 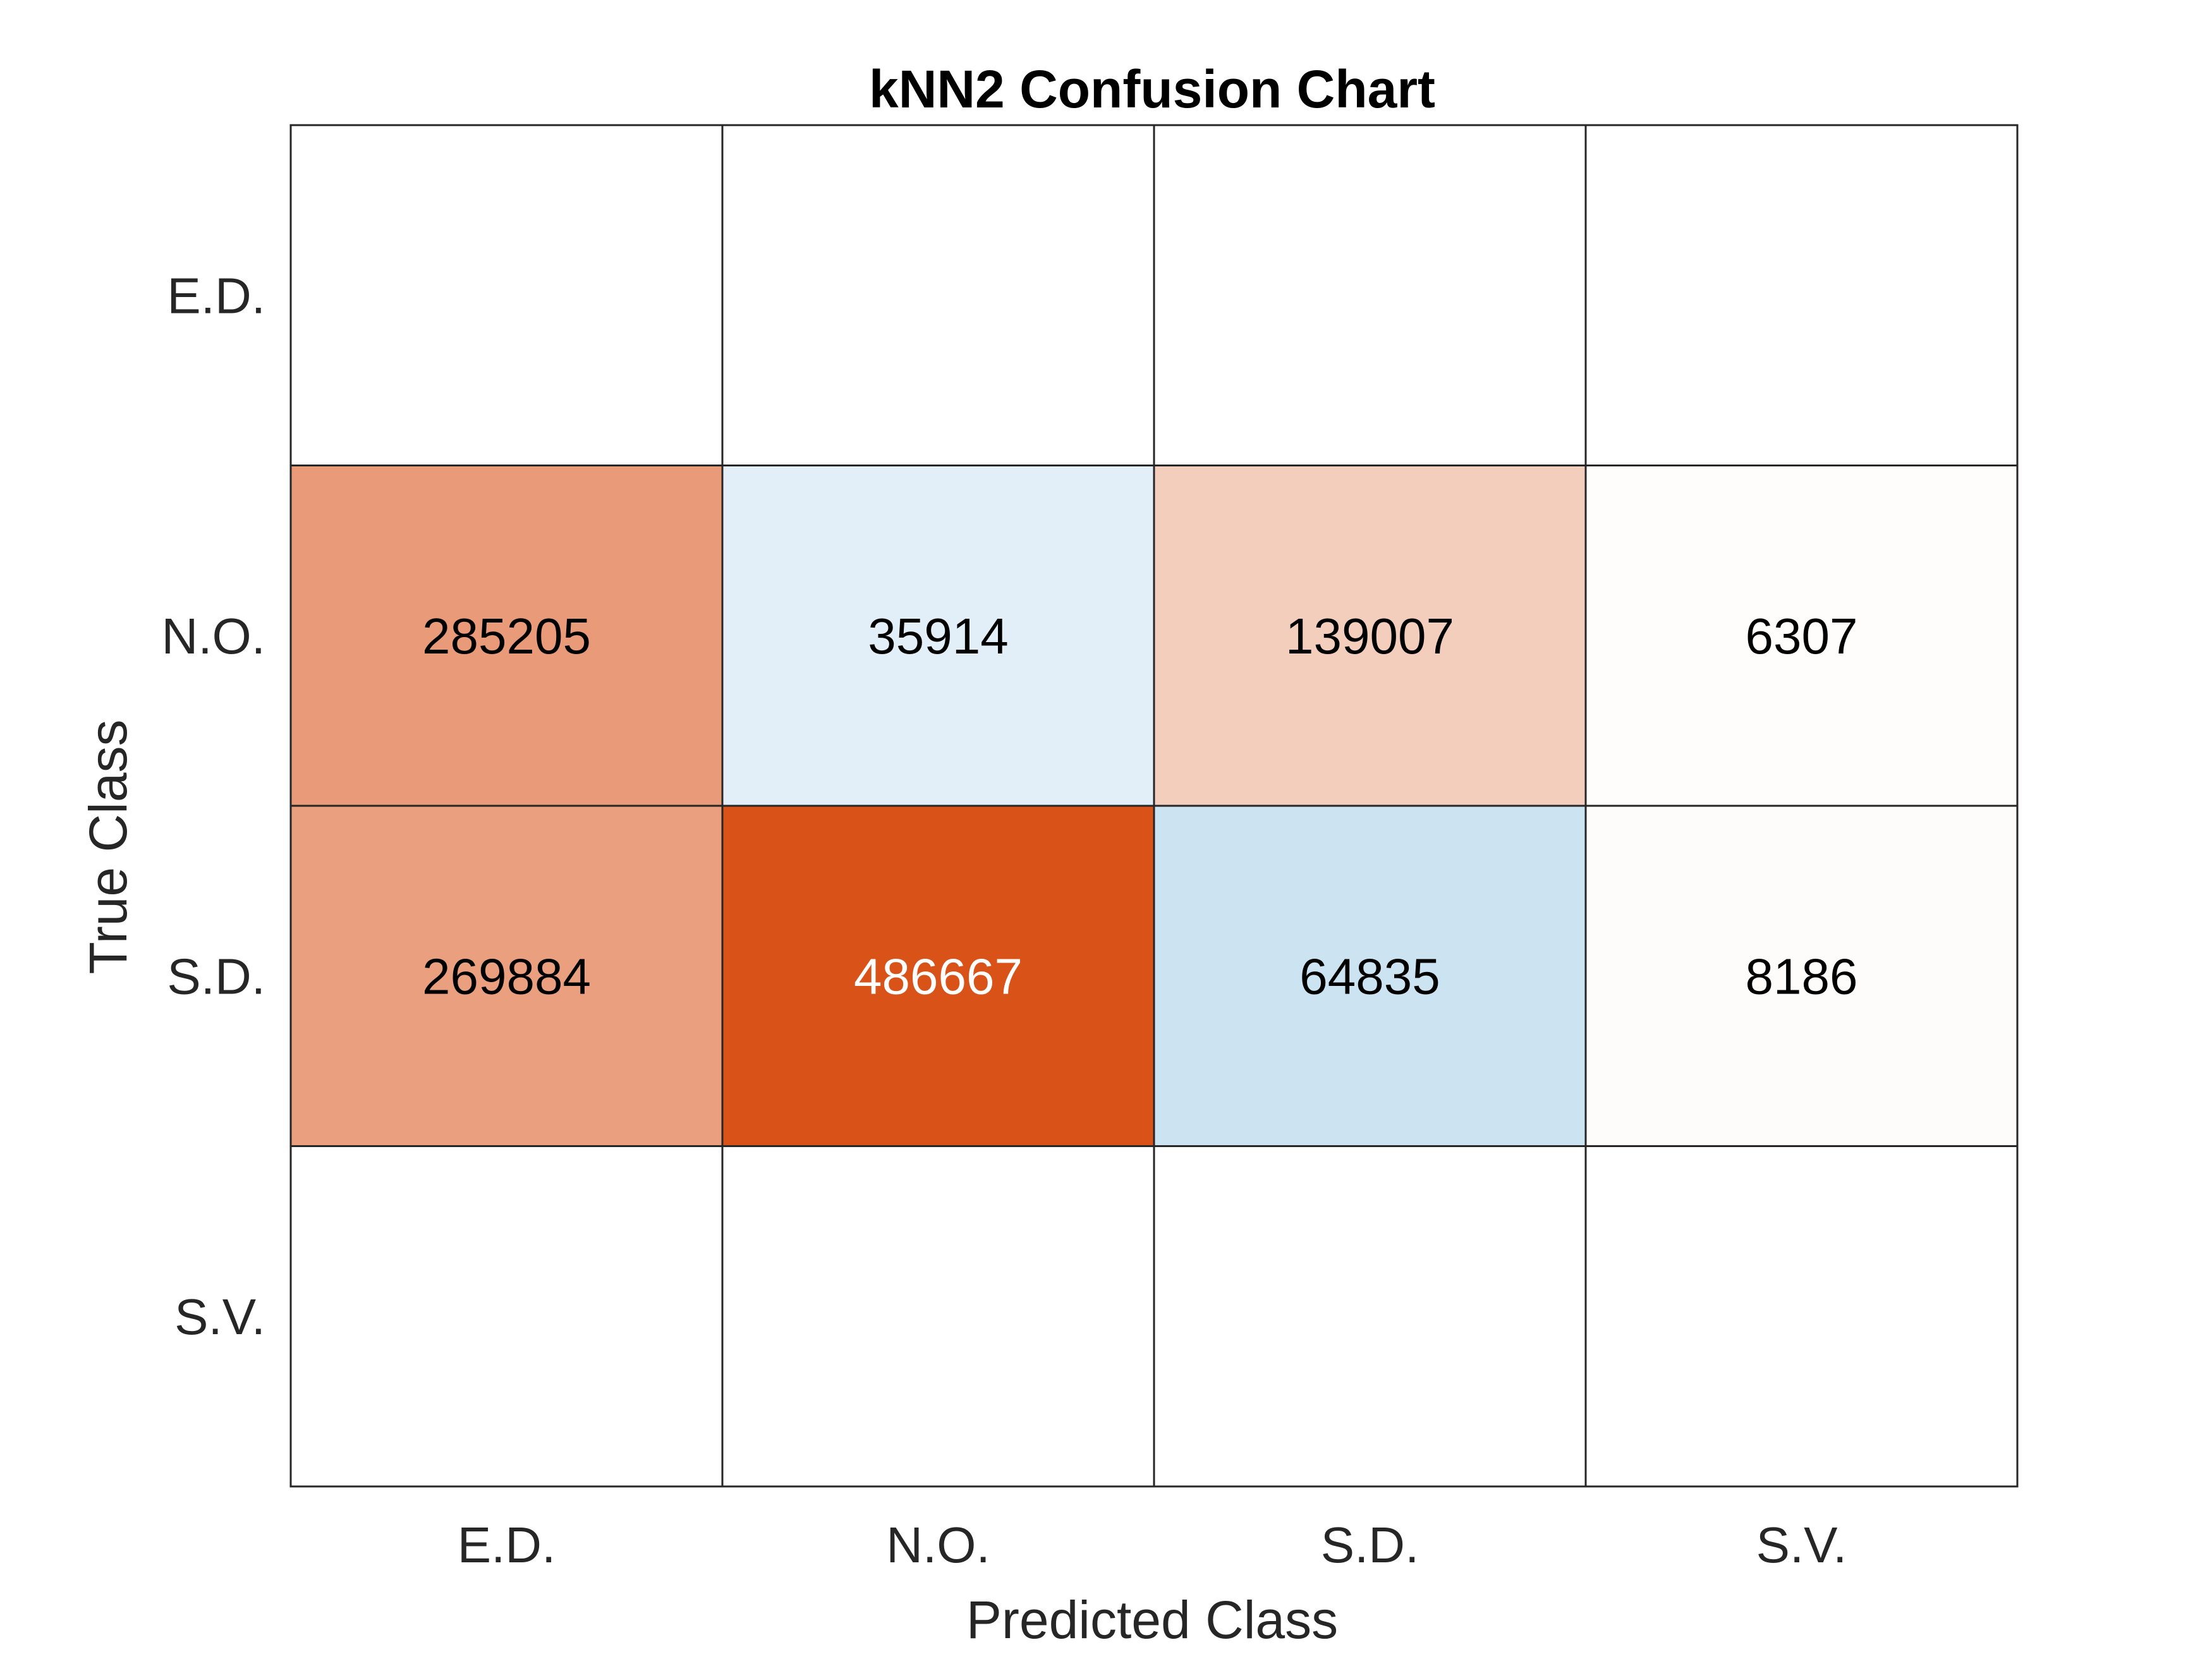 What do you see at coordinates (1370, 1545) in the screenshot?
I see `x-tick-label: S.D.` at bounding box center [1370, 1545].